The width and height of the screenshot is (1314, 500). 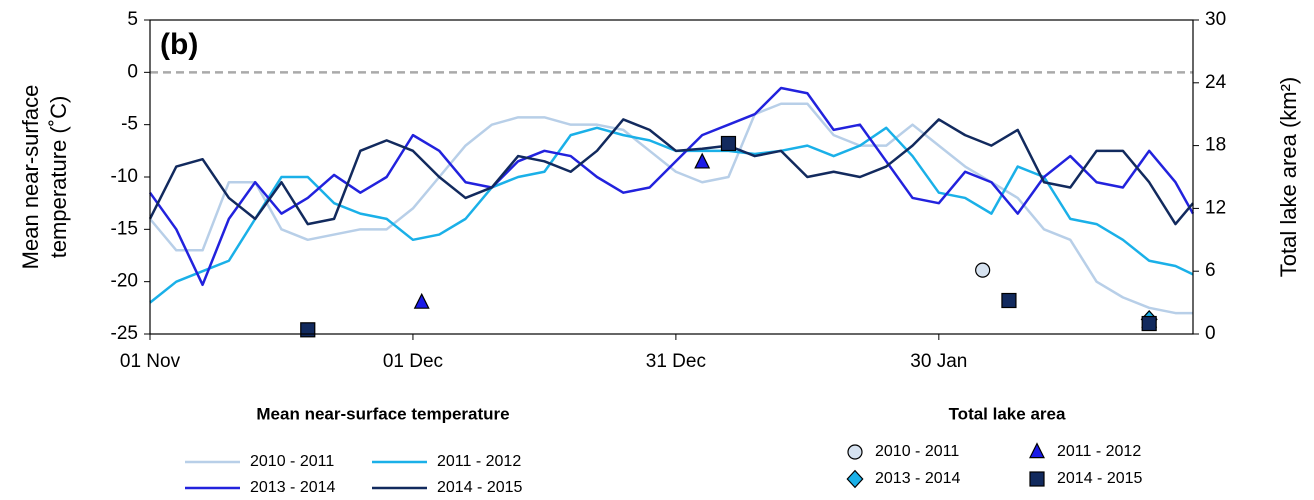 What do you see at coordinates (413, 361) in the screenshot?
I see `x-tick-label: 01 Dec` at bounding box center [413, 361].